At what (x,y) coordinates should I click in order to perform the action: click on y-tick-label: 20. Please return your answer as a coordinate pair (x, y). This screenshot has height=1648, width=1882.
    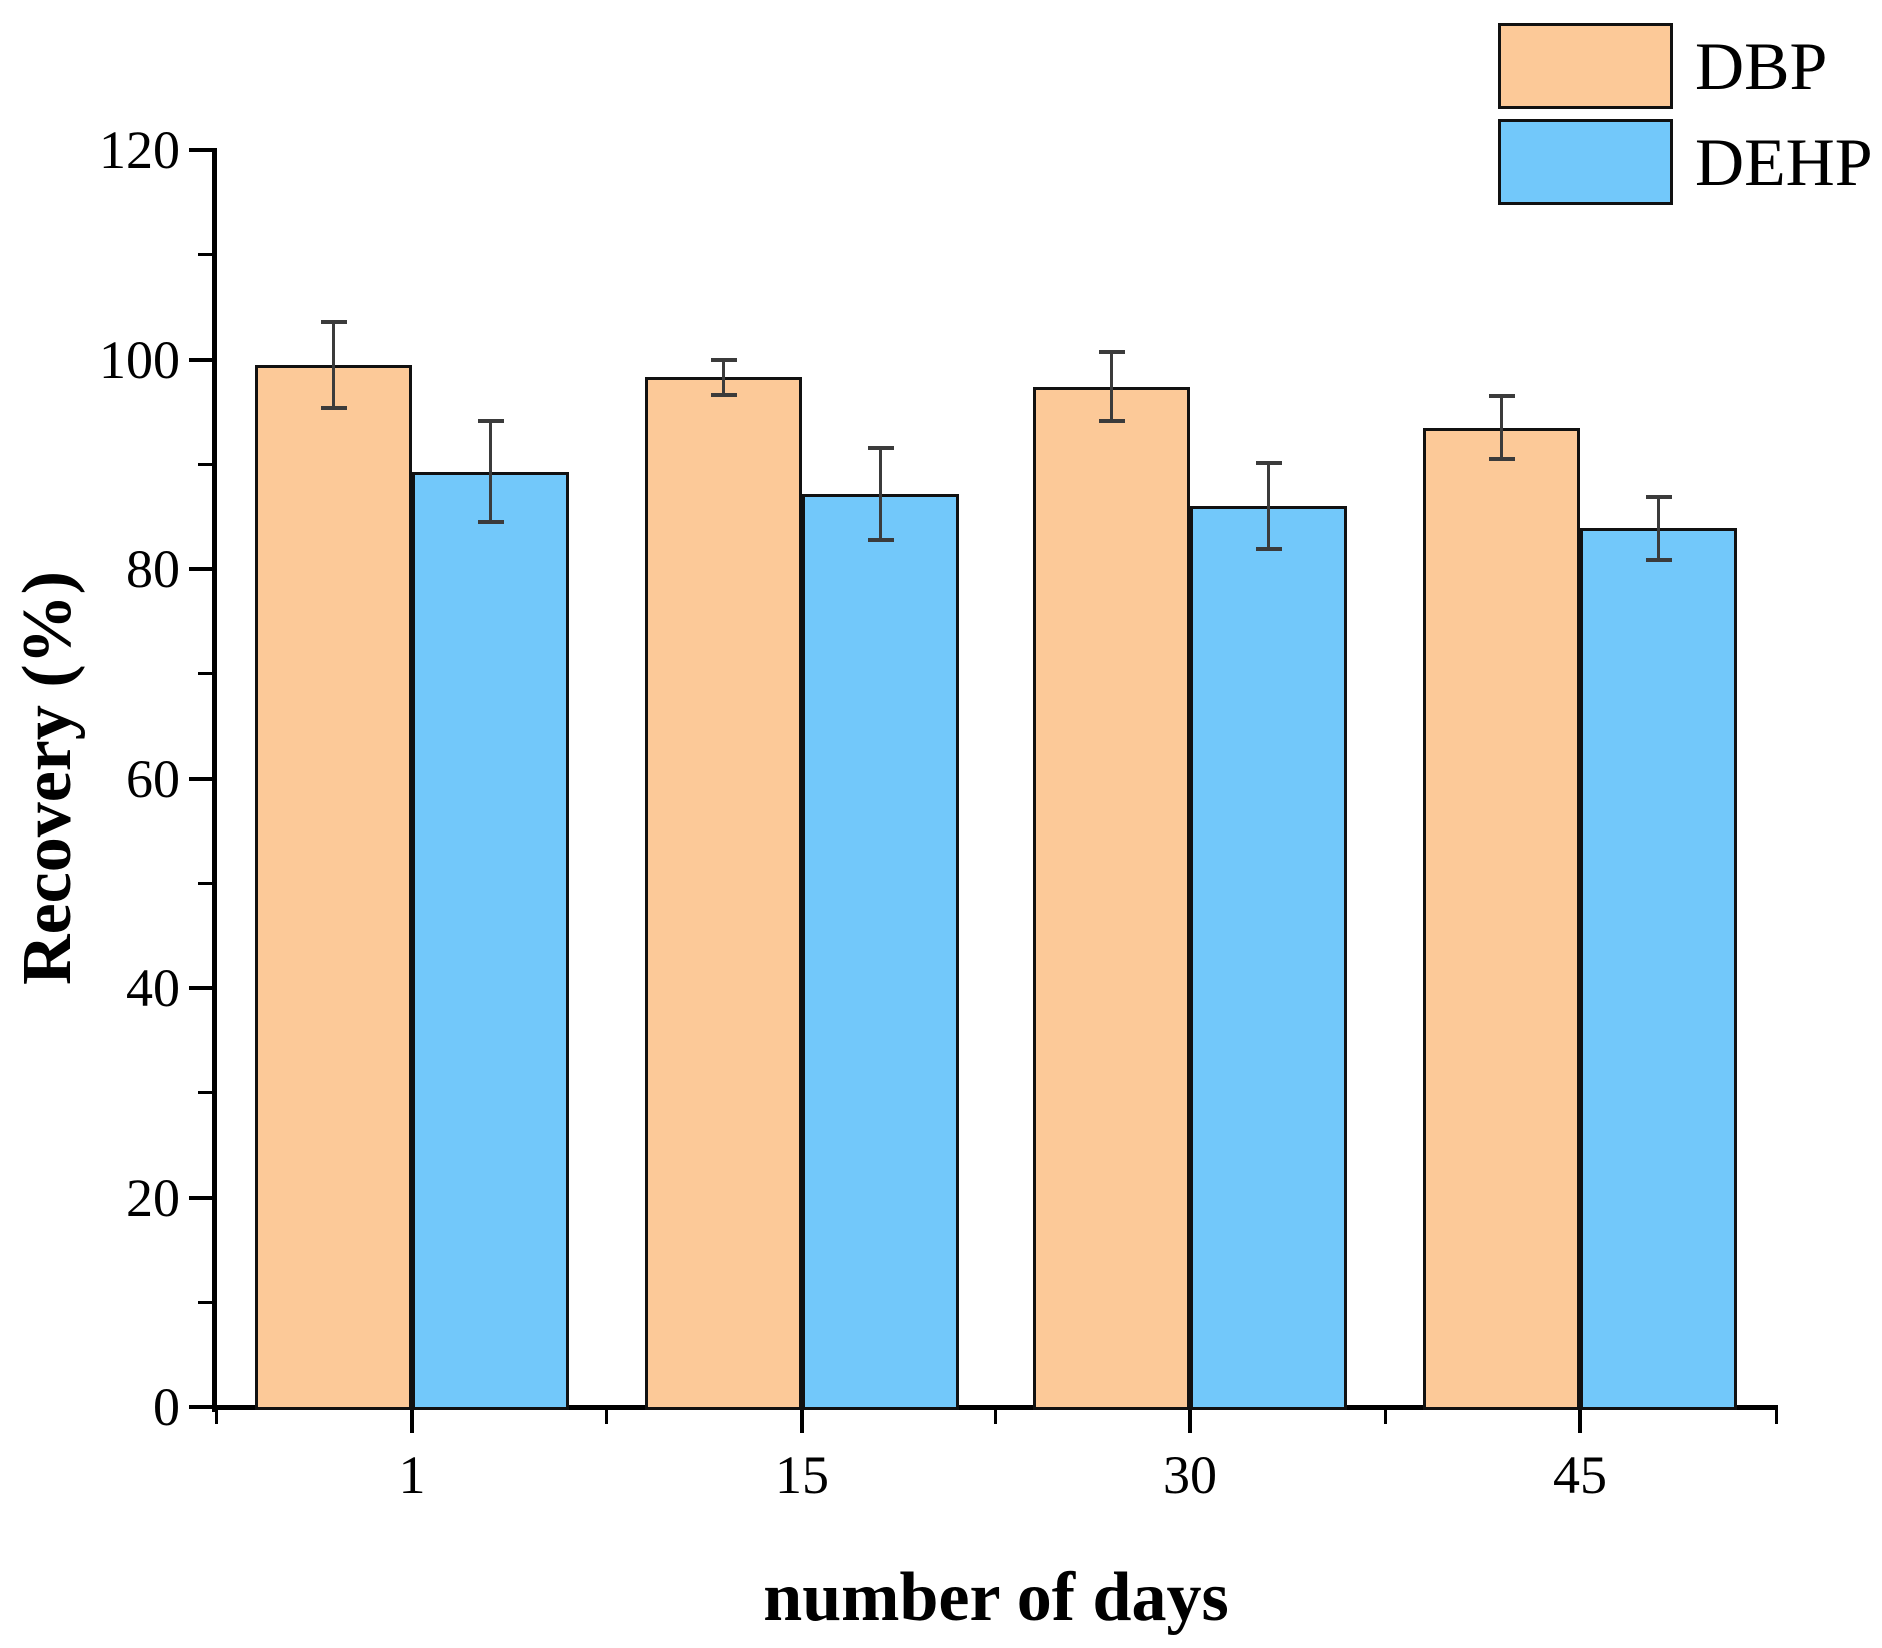
    Looking at the image, I should click on (153, 1197).